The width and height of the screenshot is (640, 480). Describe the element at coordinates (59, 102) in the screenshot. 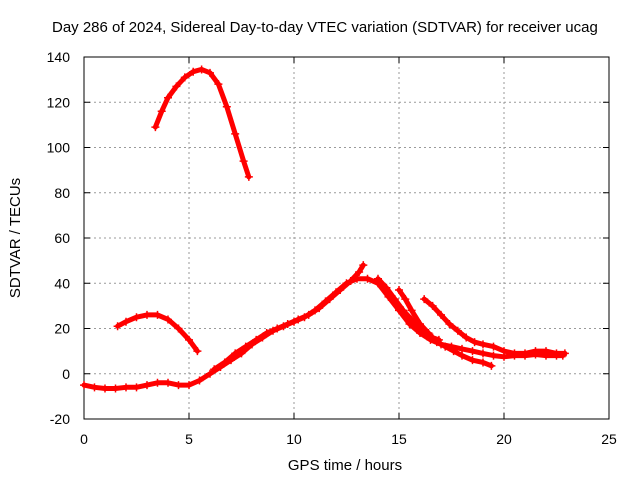

I see `y-tick-label: 120` at that location.